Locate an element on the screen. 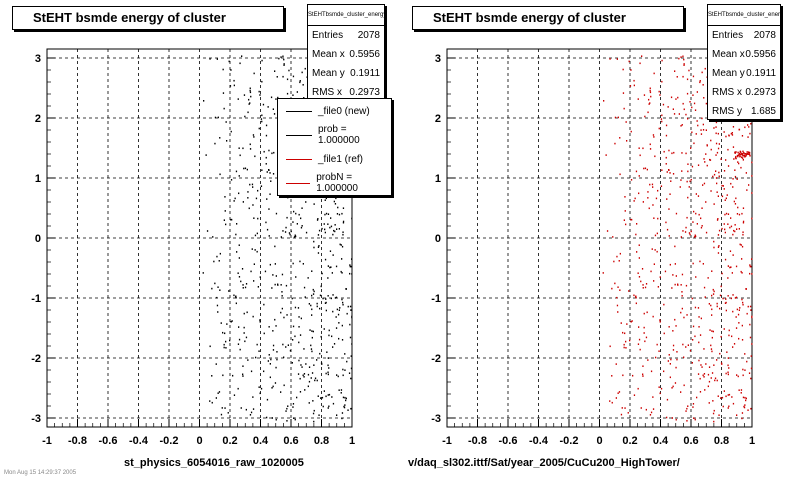 The width and height of the screenshot is (800, 480). y-tick-label: -2 is located at coordinates (436, 359).